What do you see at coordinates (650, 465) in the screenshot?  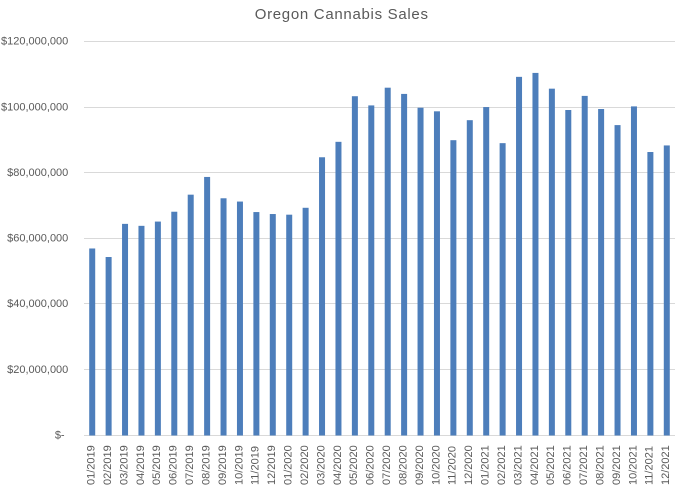 I see `svg-text: 11/2021` at bounding box center [650, 465].